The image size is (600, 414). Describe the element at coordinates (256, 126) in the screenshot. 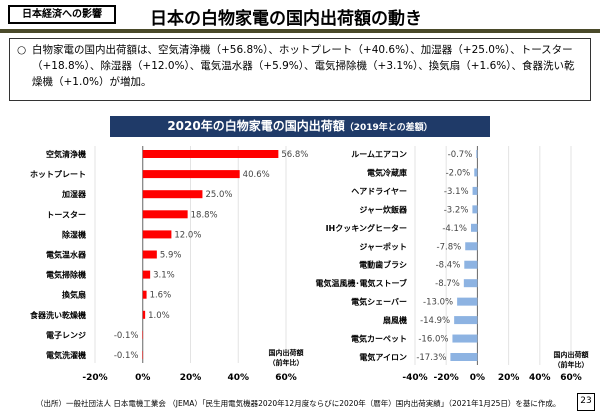

I see `chart-title: 2020年の白物家電の国内出荷額` at that location.